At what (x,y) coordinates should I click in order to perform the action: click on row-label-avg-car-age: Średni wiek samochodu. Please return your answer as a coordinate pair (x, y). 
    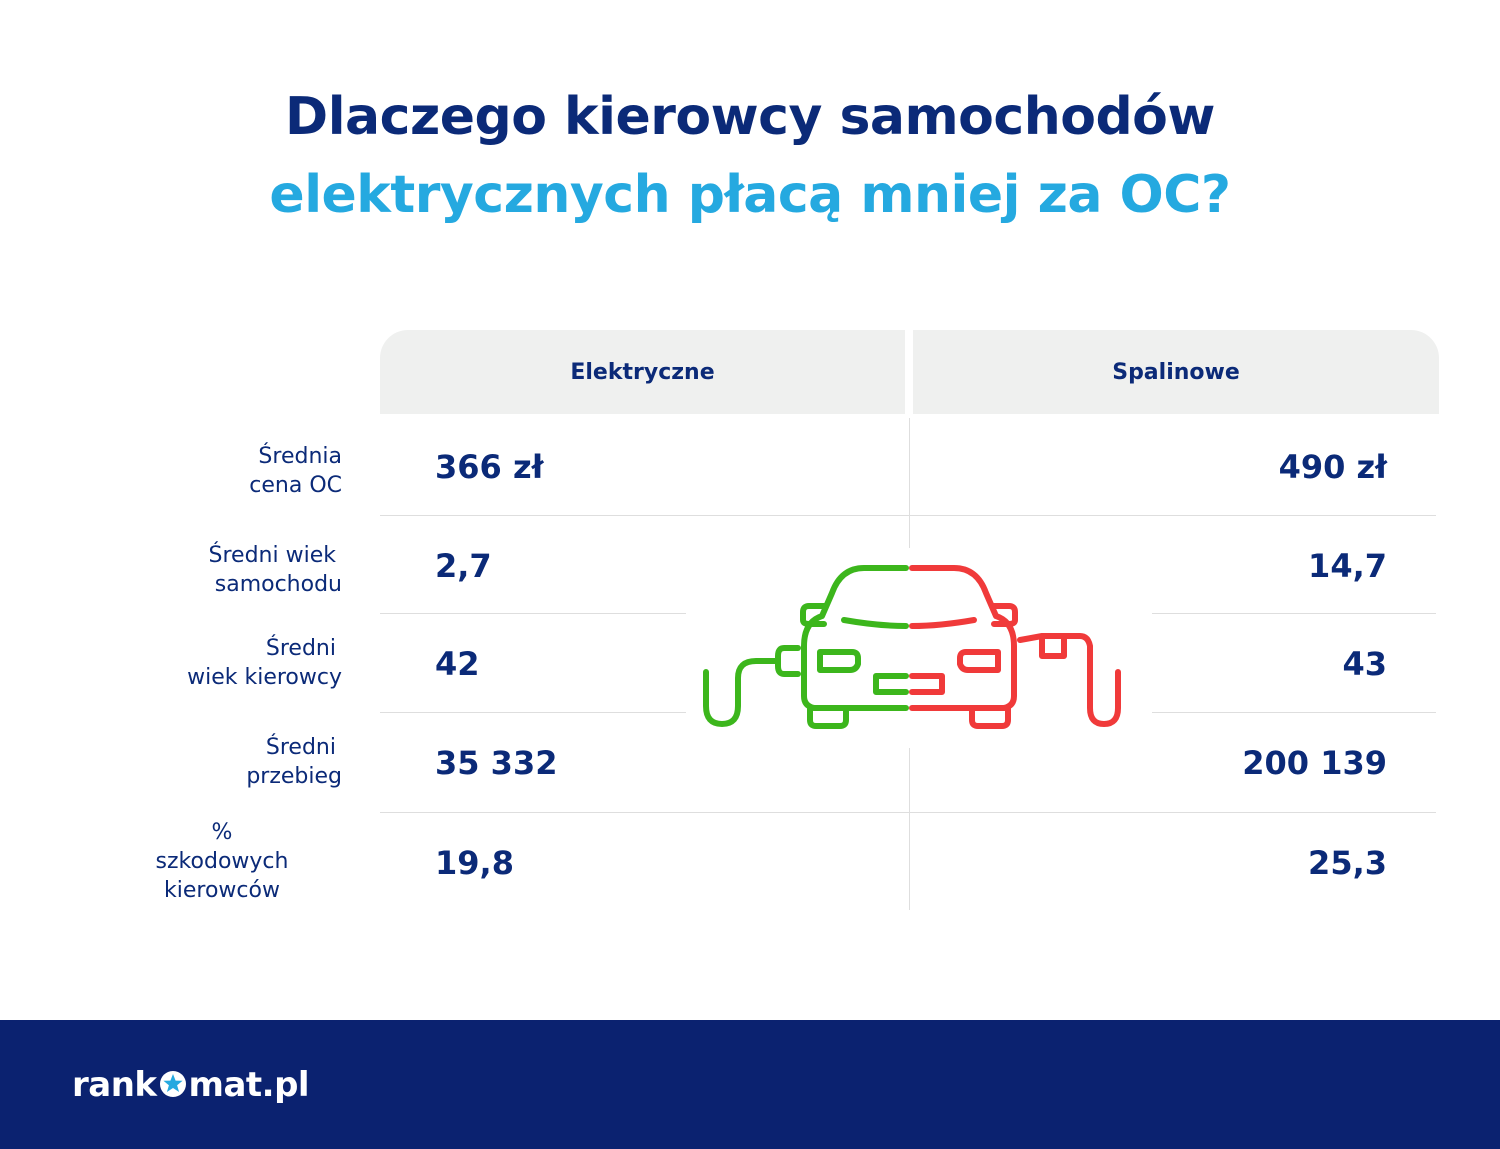
    Looking at the image, I should click on (219, 570).